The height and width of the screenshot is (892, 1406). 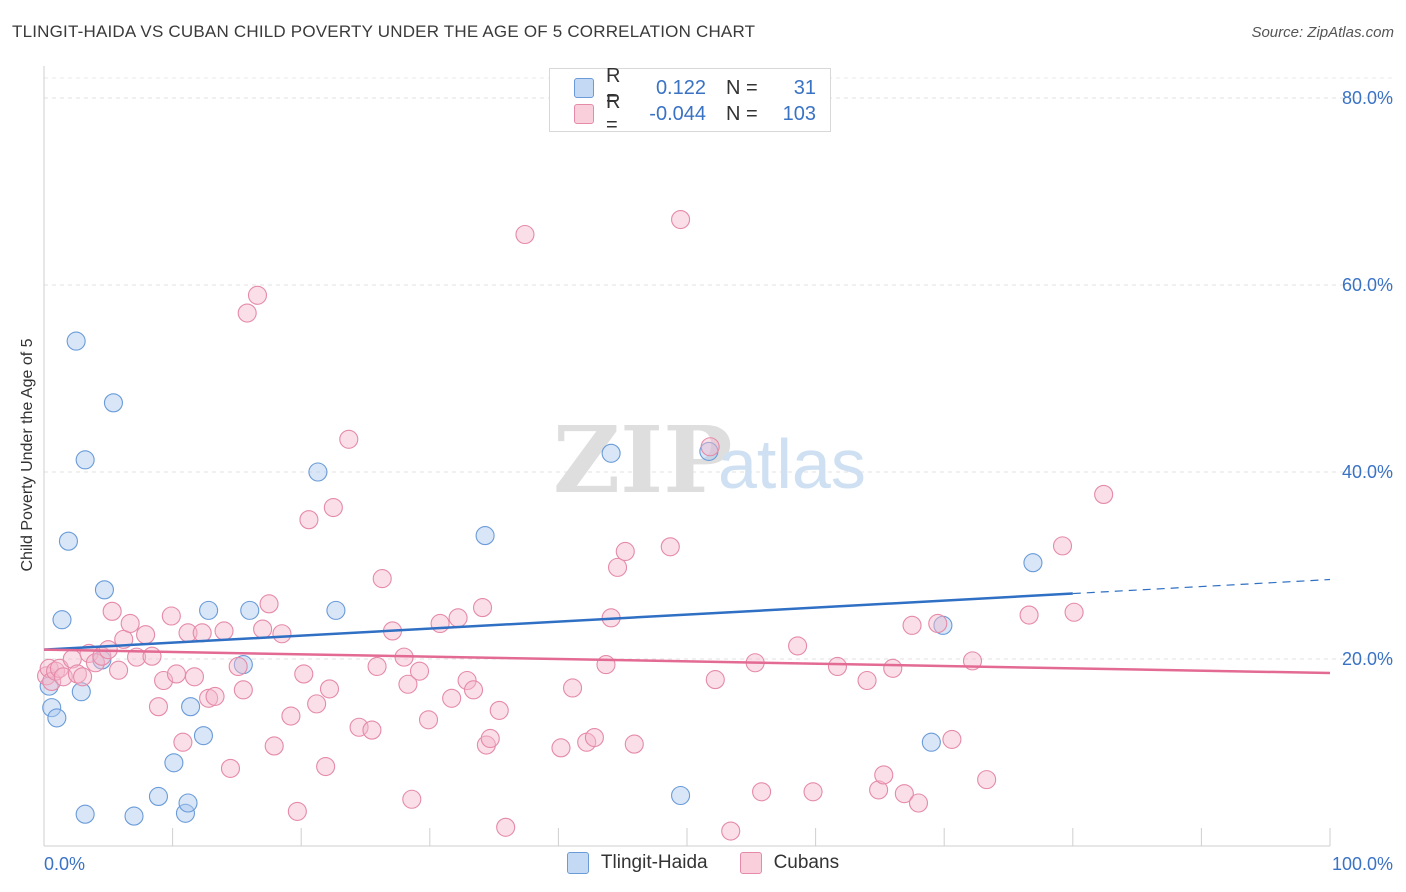 What do you see at coordinates (799, 113) in the screenshot?
I see `n-value: 103` at bounding box center [799, 113].